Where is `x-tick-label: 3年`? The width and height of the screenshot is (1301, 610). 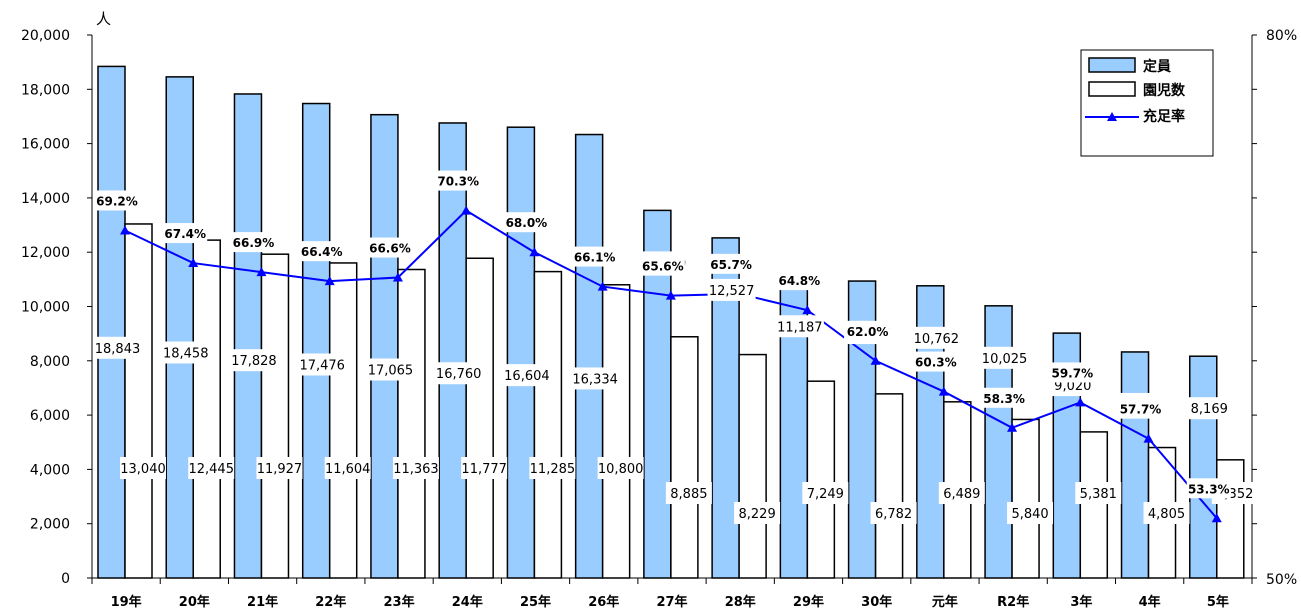
x-tick-label: 3年 is located at coordinates (1081, 602).